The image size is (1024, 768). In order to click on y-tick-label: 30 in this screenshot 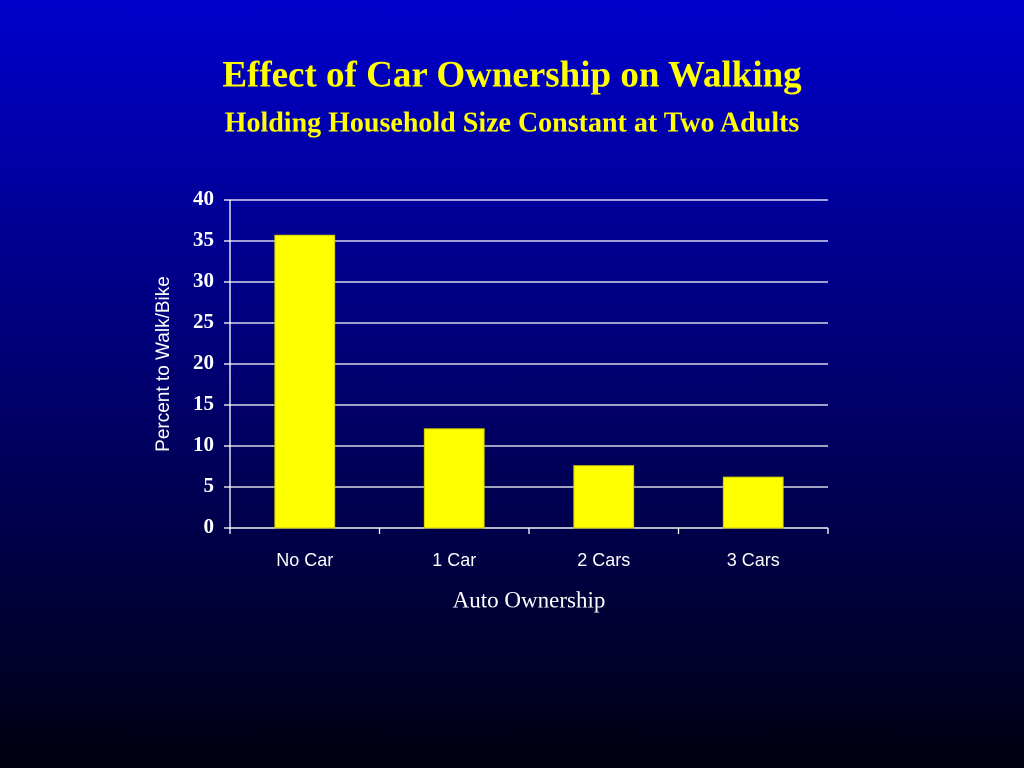, I will do `click(203, 280)`.